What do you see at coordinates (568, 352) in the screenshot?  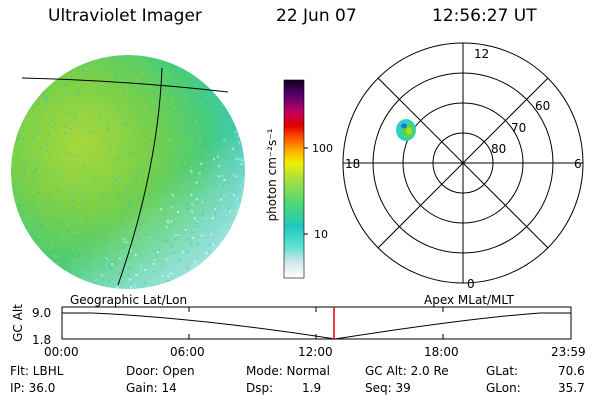 I see `altitude-x-tick-2359: 23:59` at bounding box center [568, 352].